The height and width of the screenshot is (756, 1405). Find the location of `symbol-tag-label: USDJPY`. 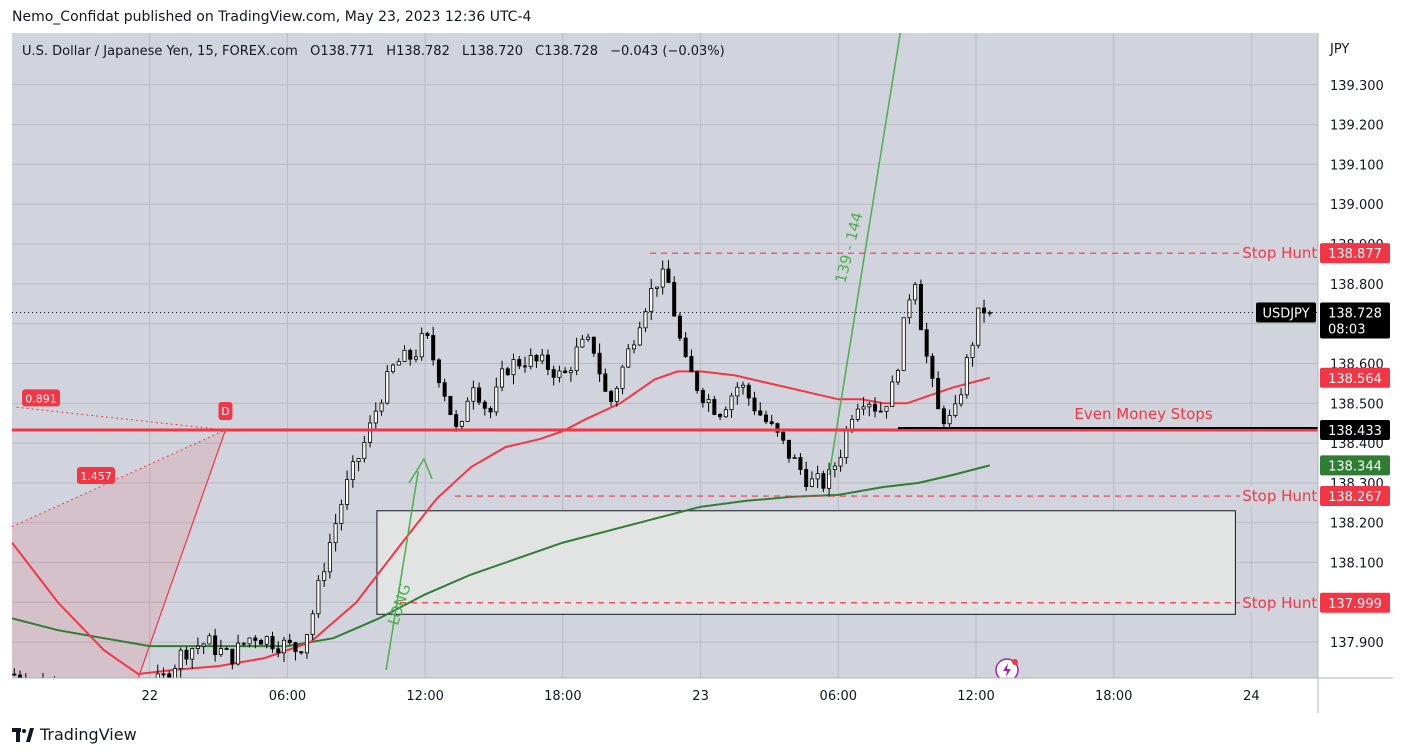

symbol-tag-label: USDJPY is located at coordinates (1285, 314).